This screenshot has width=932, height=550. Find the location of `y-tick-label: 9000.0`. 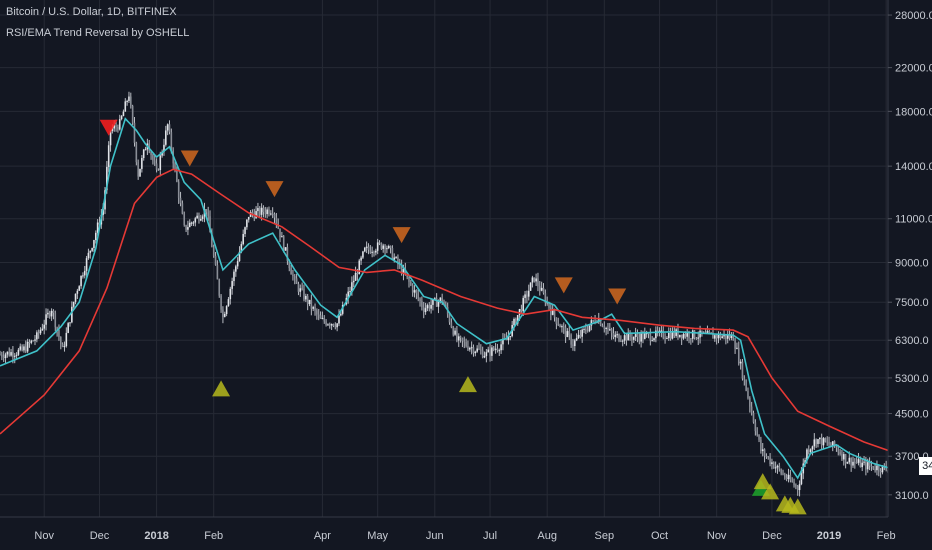

y-tick-label: 9000.0 is located at coordinates (912, 263).